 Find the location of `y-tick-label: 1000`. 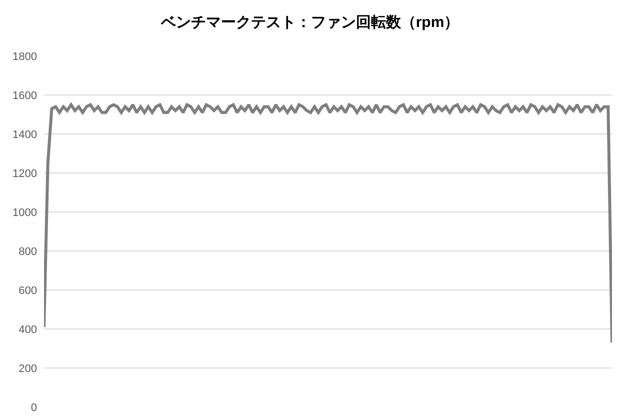

y-tick-label: 1000 is located at coordinates (24, 212).